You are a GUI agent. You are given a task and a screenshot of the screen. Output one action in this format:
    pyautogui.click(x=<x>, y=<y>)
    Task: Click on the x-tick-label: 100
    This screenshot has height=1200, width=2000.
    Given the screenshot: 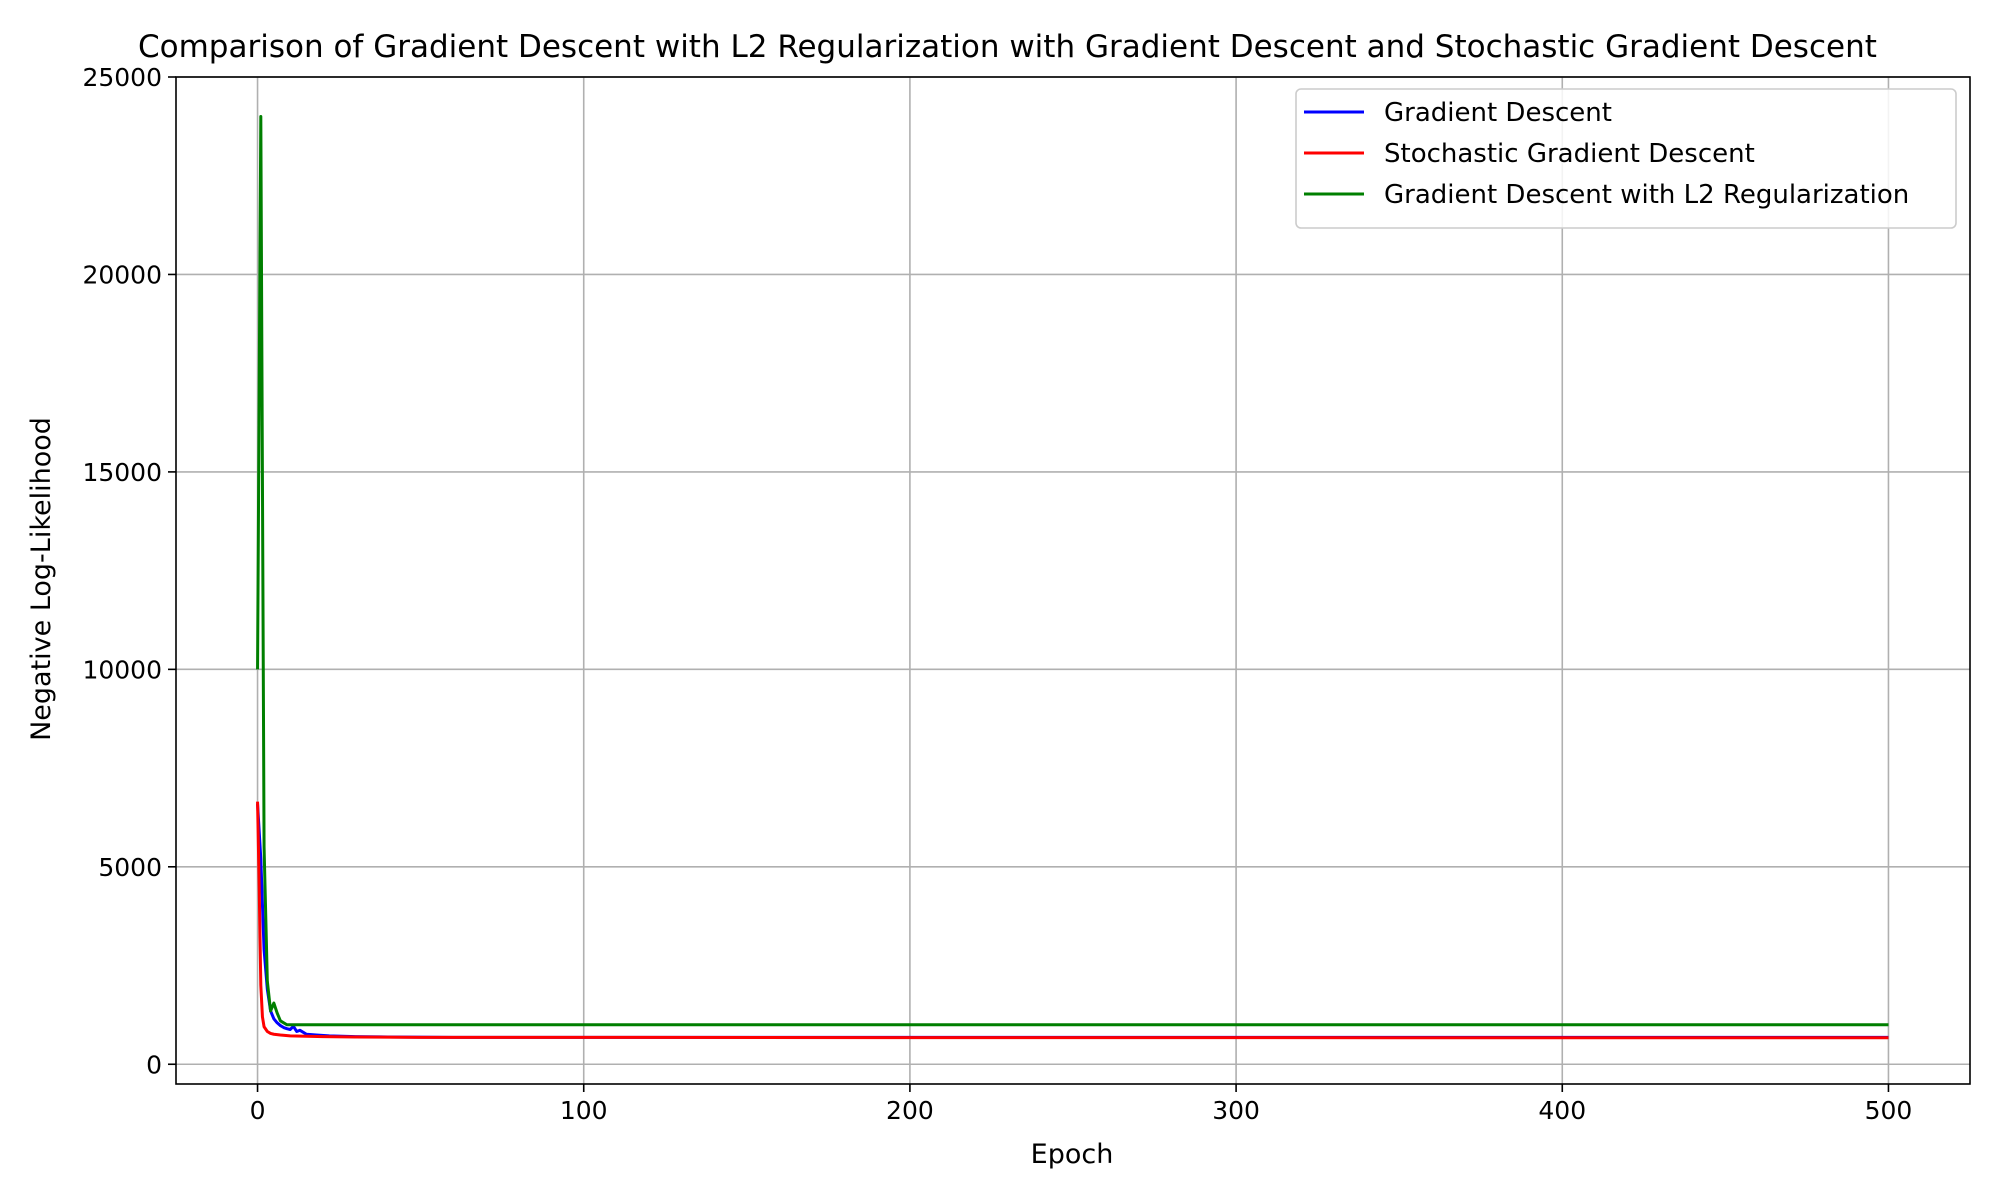 What is the action you would take?
    pyautogui.click(x=584, y=1110)
    